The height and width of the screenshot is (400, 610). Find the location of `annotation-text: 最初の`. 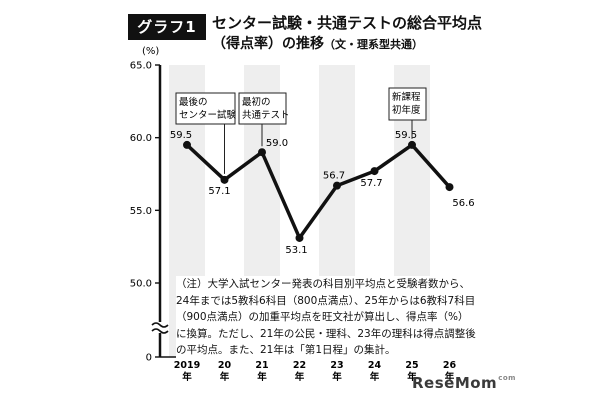

annotation-text: 最初の is located at coordinates (256, 102).